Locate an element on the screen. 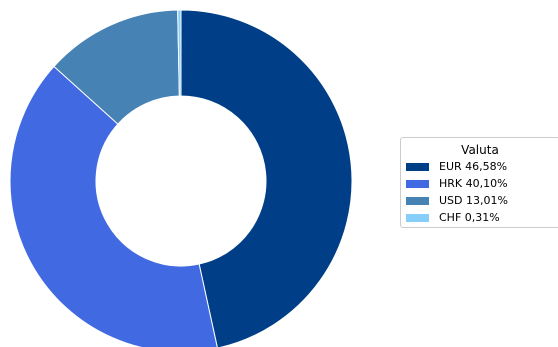 The image size is (558, 347). legend-items: EUR 46,58% HRK 40,10% USD 13,01% CHF 0,31% is located at coordinates (479, 192).